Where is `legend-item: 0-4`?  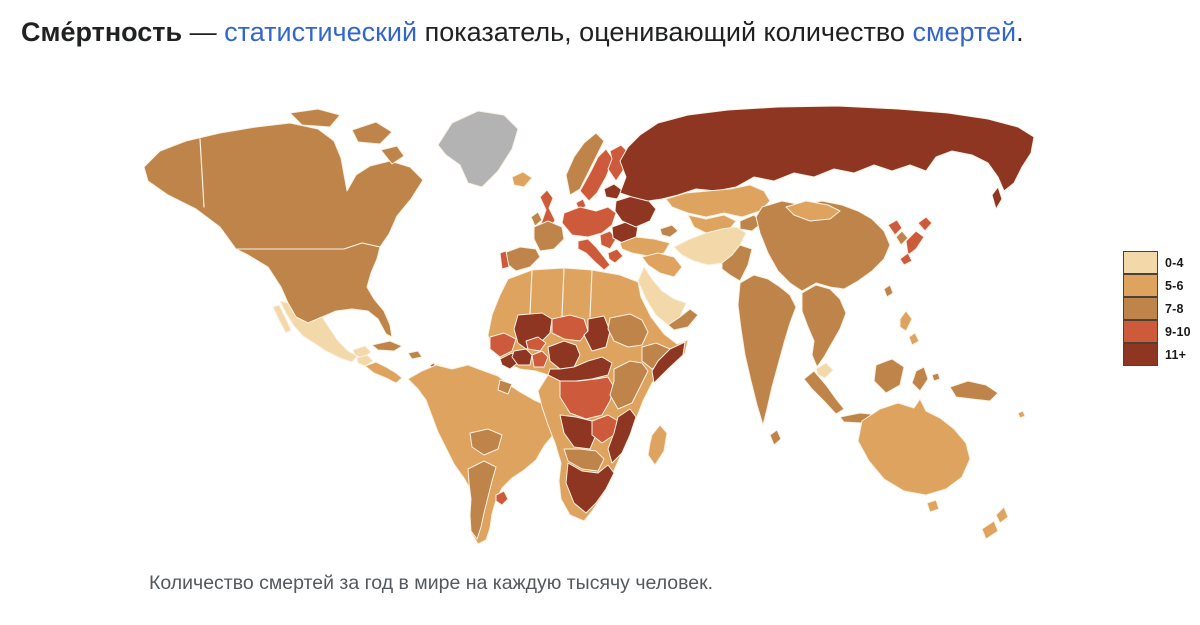 legend-item: 0-4 is located at coordinates (1157, 262).